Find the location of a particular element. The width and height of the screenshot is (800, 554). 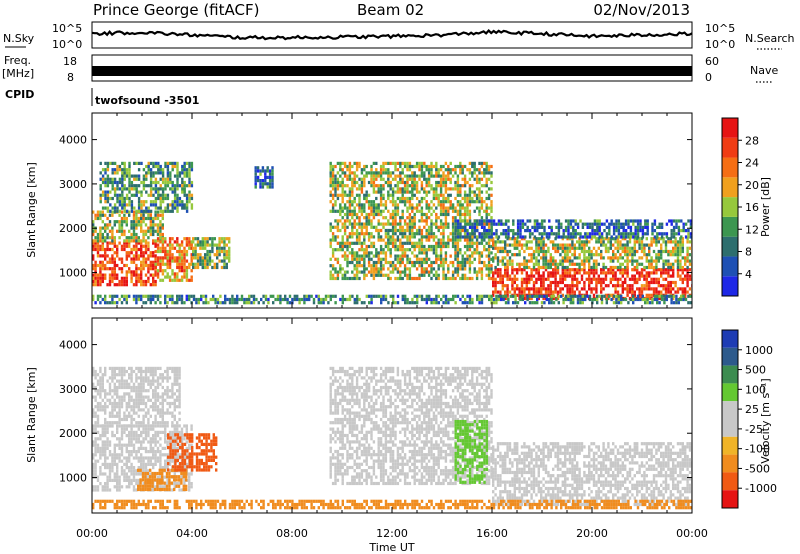

power-colorbar-tick: 20 is located at coordinates (752, 185).